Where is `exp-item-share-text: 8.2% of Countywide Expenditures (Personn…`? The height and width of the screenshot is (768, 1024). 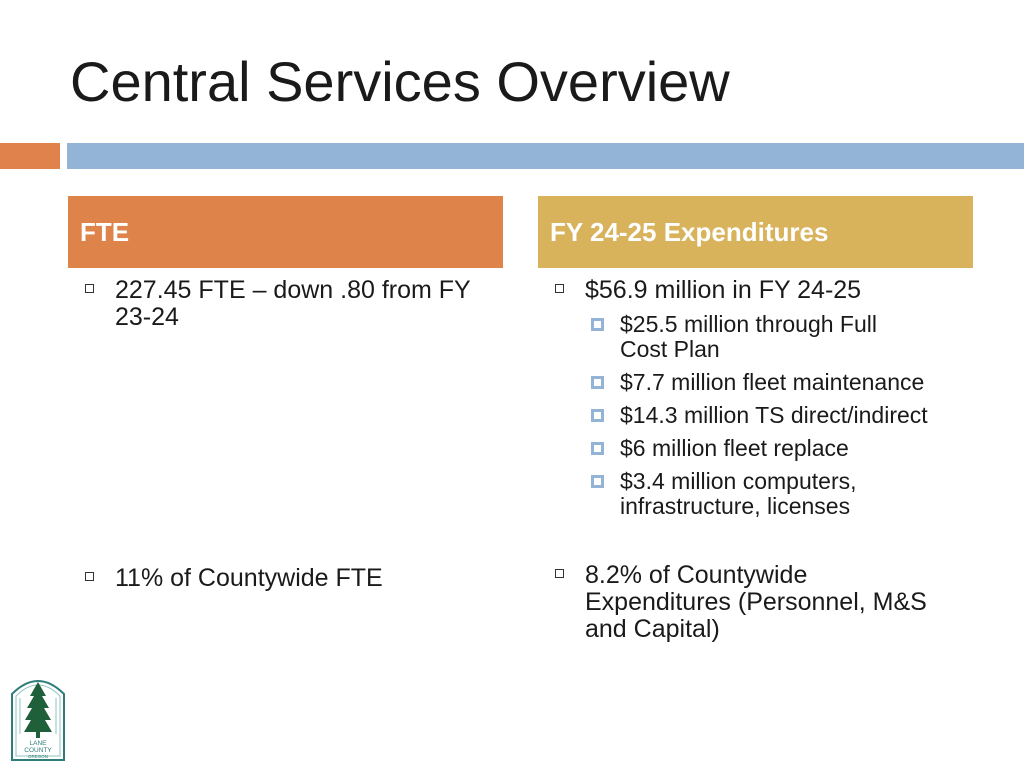 exp-item-share-text: 8.2% of Countywide Expenditures (Personn… is located at coordinates (756, 602).